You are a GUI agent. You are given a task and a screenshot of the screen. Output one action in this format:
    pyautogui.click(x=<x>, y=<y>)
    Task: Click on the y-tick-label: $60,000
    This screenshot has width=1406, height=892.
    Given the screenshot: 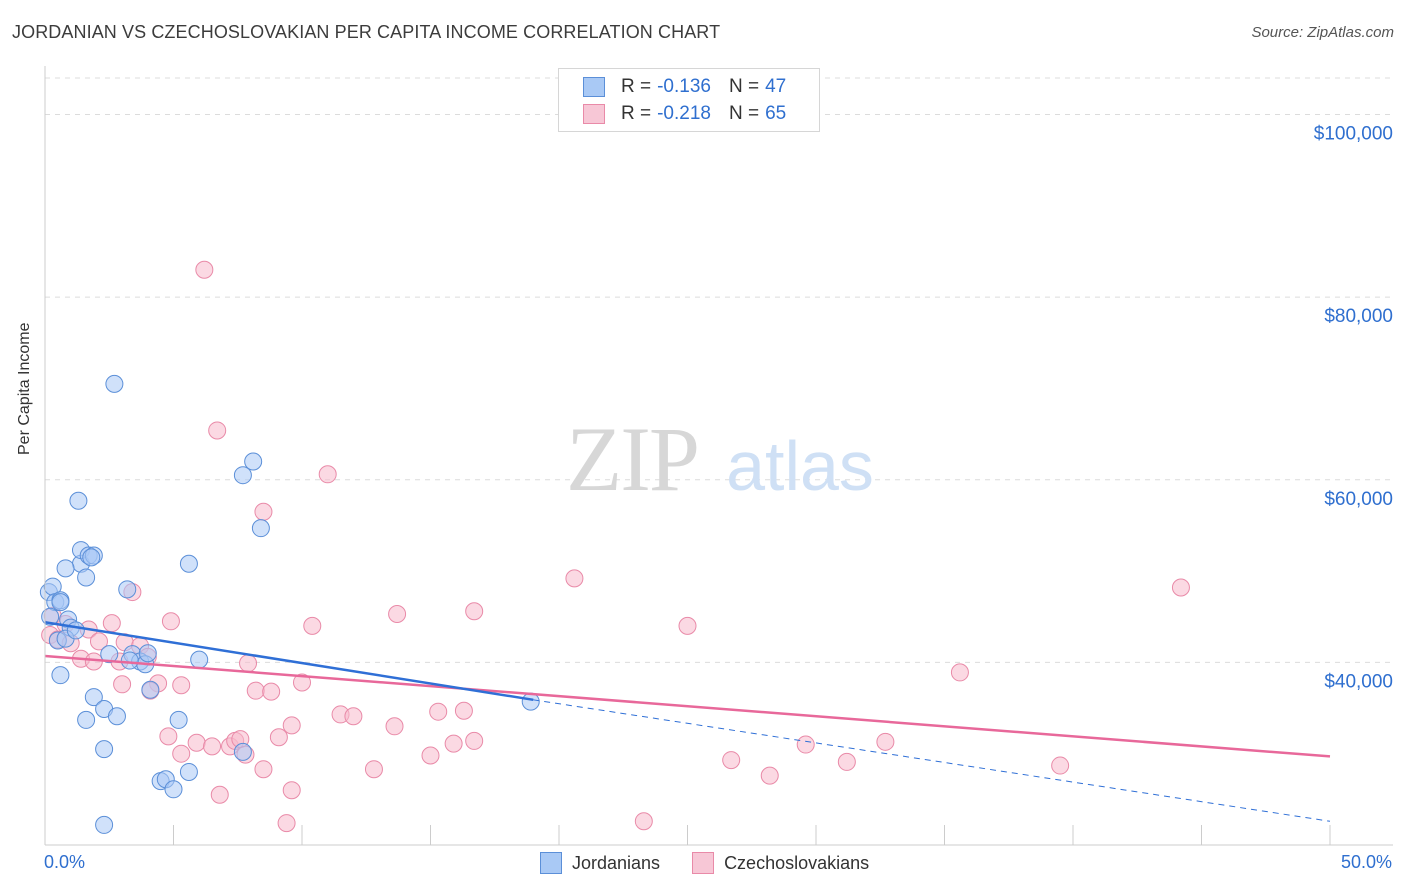 What is the action you would take?
    pyautogui.click(x=1358, y=499)
    